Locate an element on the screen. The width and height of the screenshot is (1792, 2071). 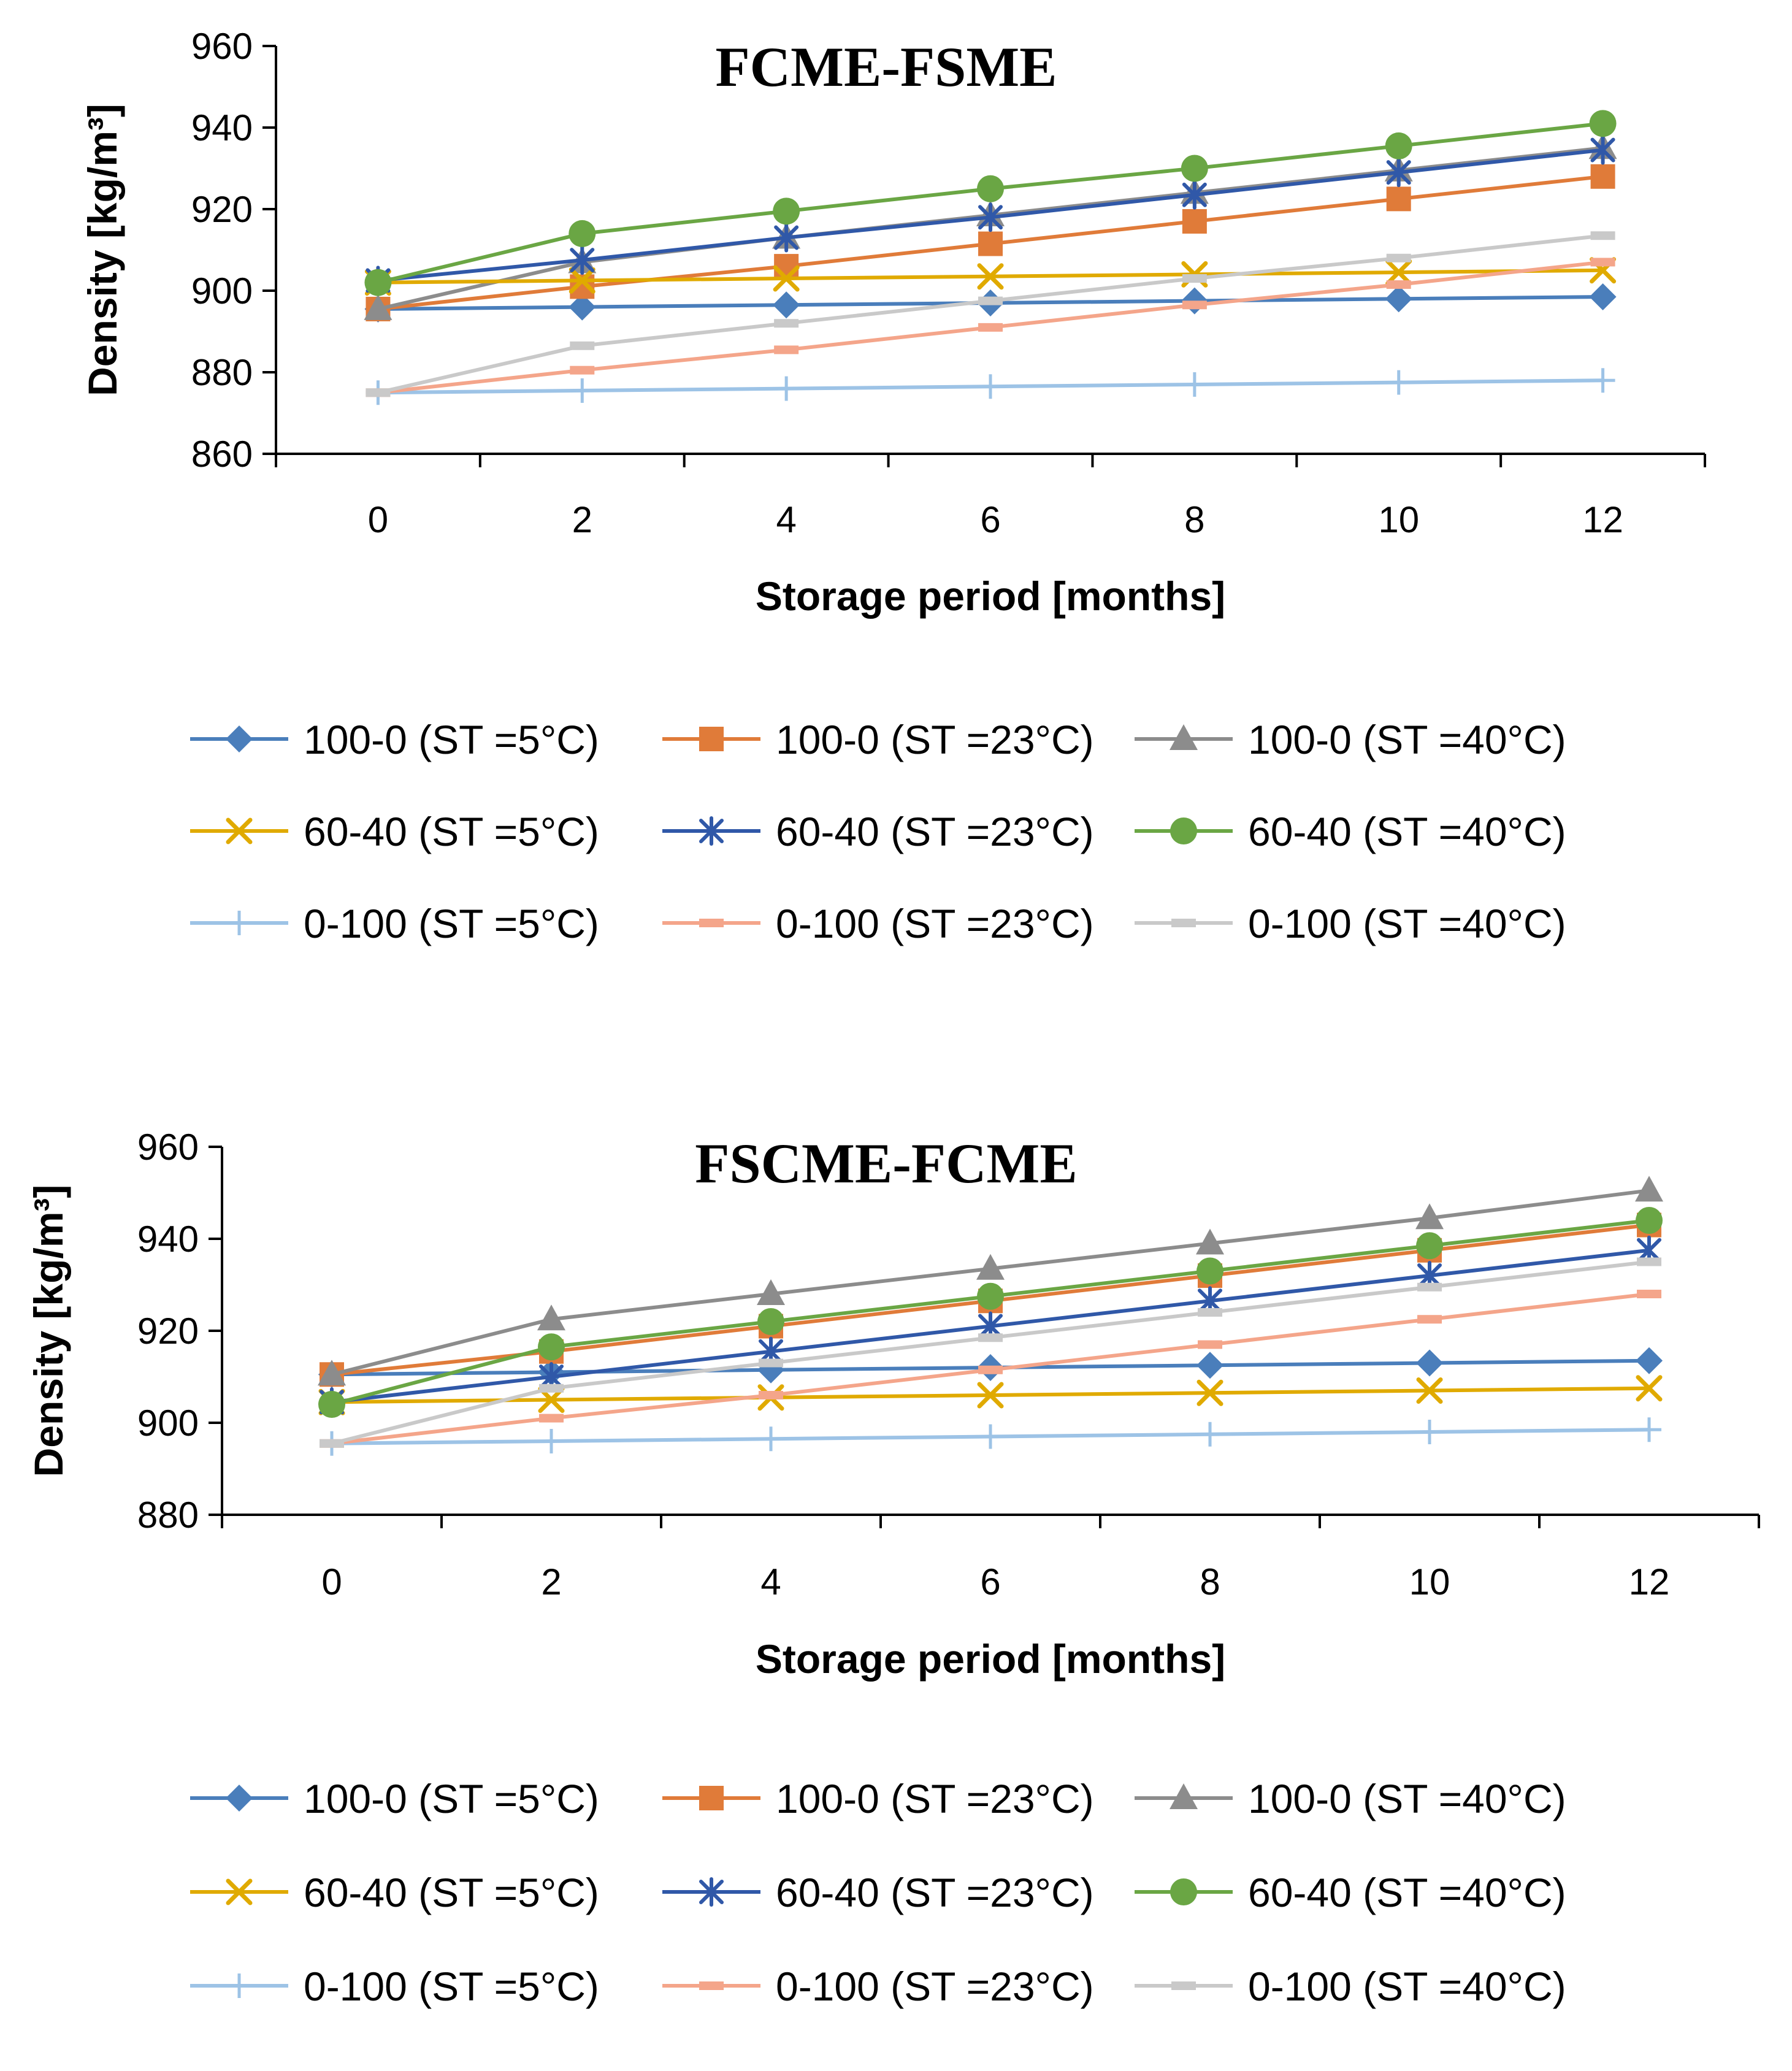
y-tick-label-0: 860 is located at coordinates (222, 454).